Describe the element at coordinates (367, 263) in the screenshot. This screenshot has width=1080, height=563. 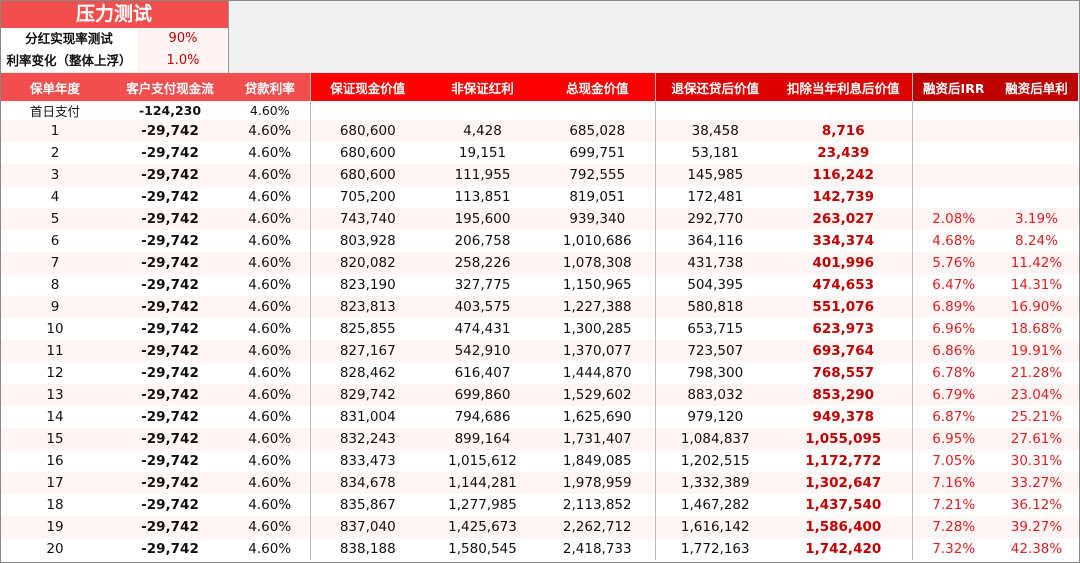
I see `table-cell: 820,082` at that location.